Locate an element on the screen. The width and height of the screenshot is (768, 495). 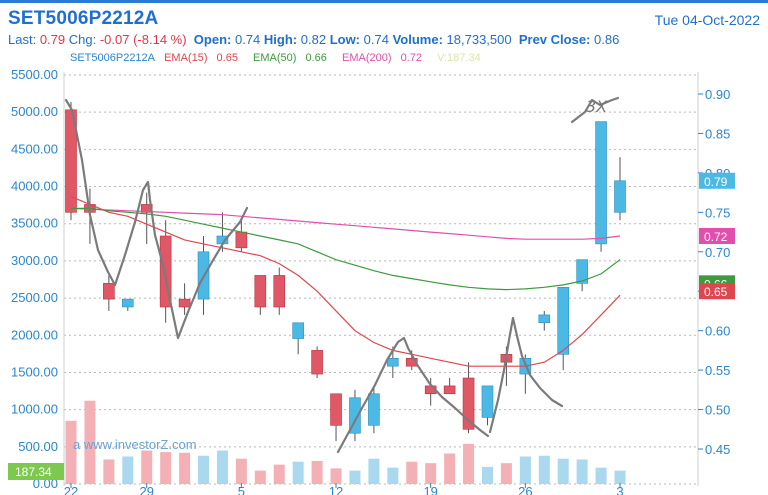
left-tick-label: 4500.00 is located at coordinates (34, 148).